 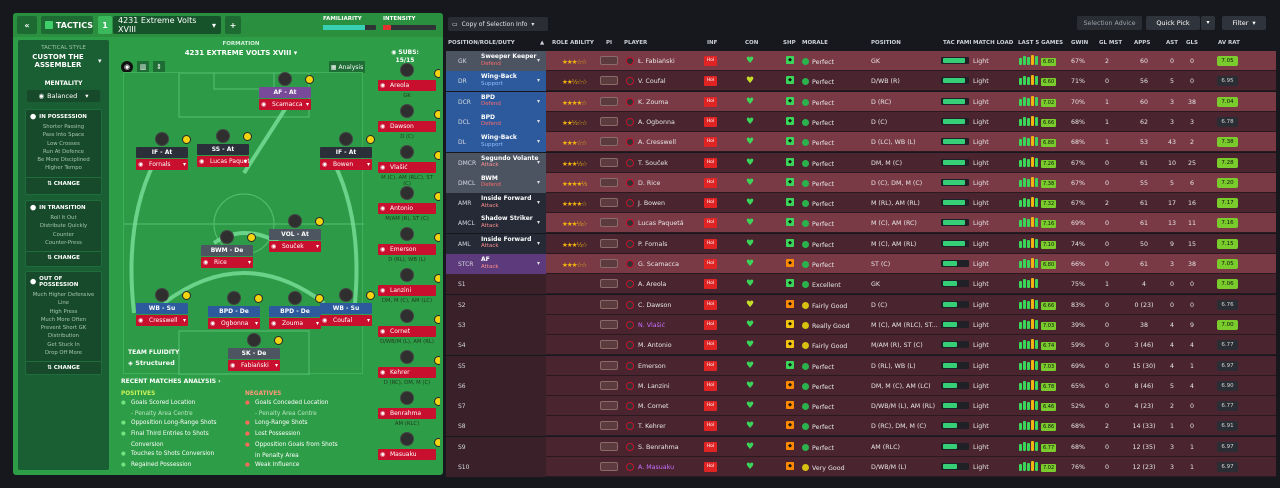 What do you see at coordinates (886, 43) in the screenshot?
I see `col-position: POSITION` at bounding box center [886, 43].